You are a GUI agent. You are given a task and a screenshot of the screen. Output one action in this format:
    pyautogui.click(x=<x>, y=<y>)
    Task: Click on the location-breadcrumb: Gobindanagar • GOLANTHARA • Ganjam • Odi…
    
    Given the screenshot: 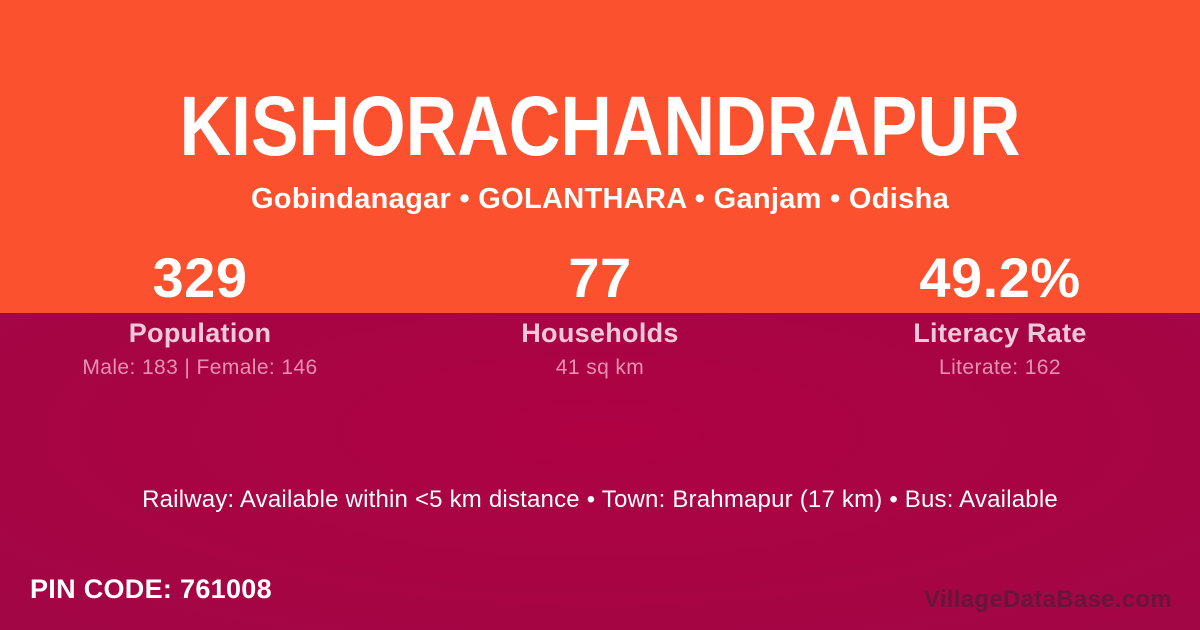 What is the action you would take?
    pyautogui.click(x=600, y=199)
    